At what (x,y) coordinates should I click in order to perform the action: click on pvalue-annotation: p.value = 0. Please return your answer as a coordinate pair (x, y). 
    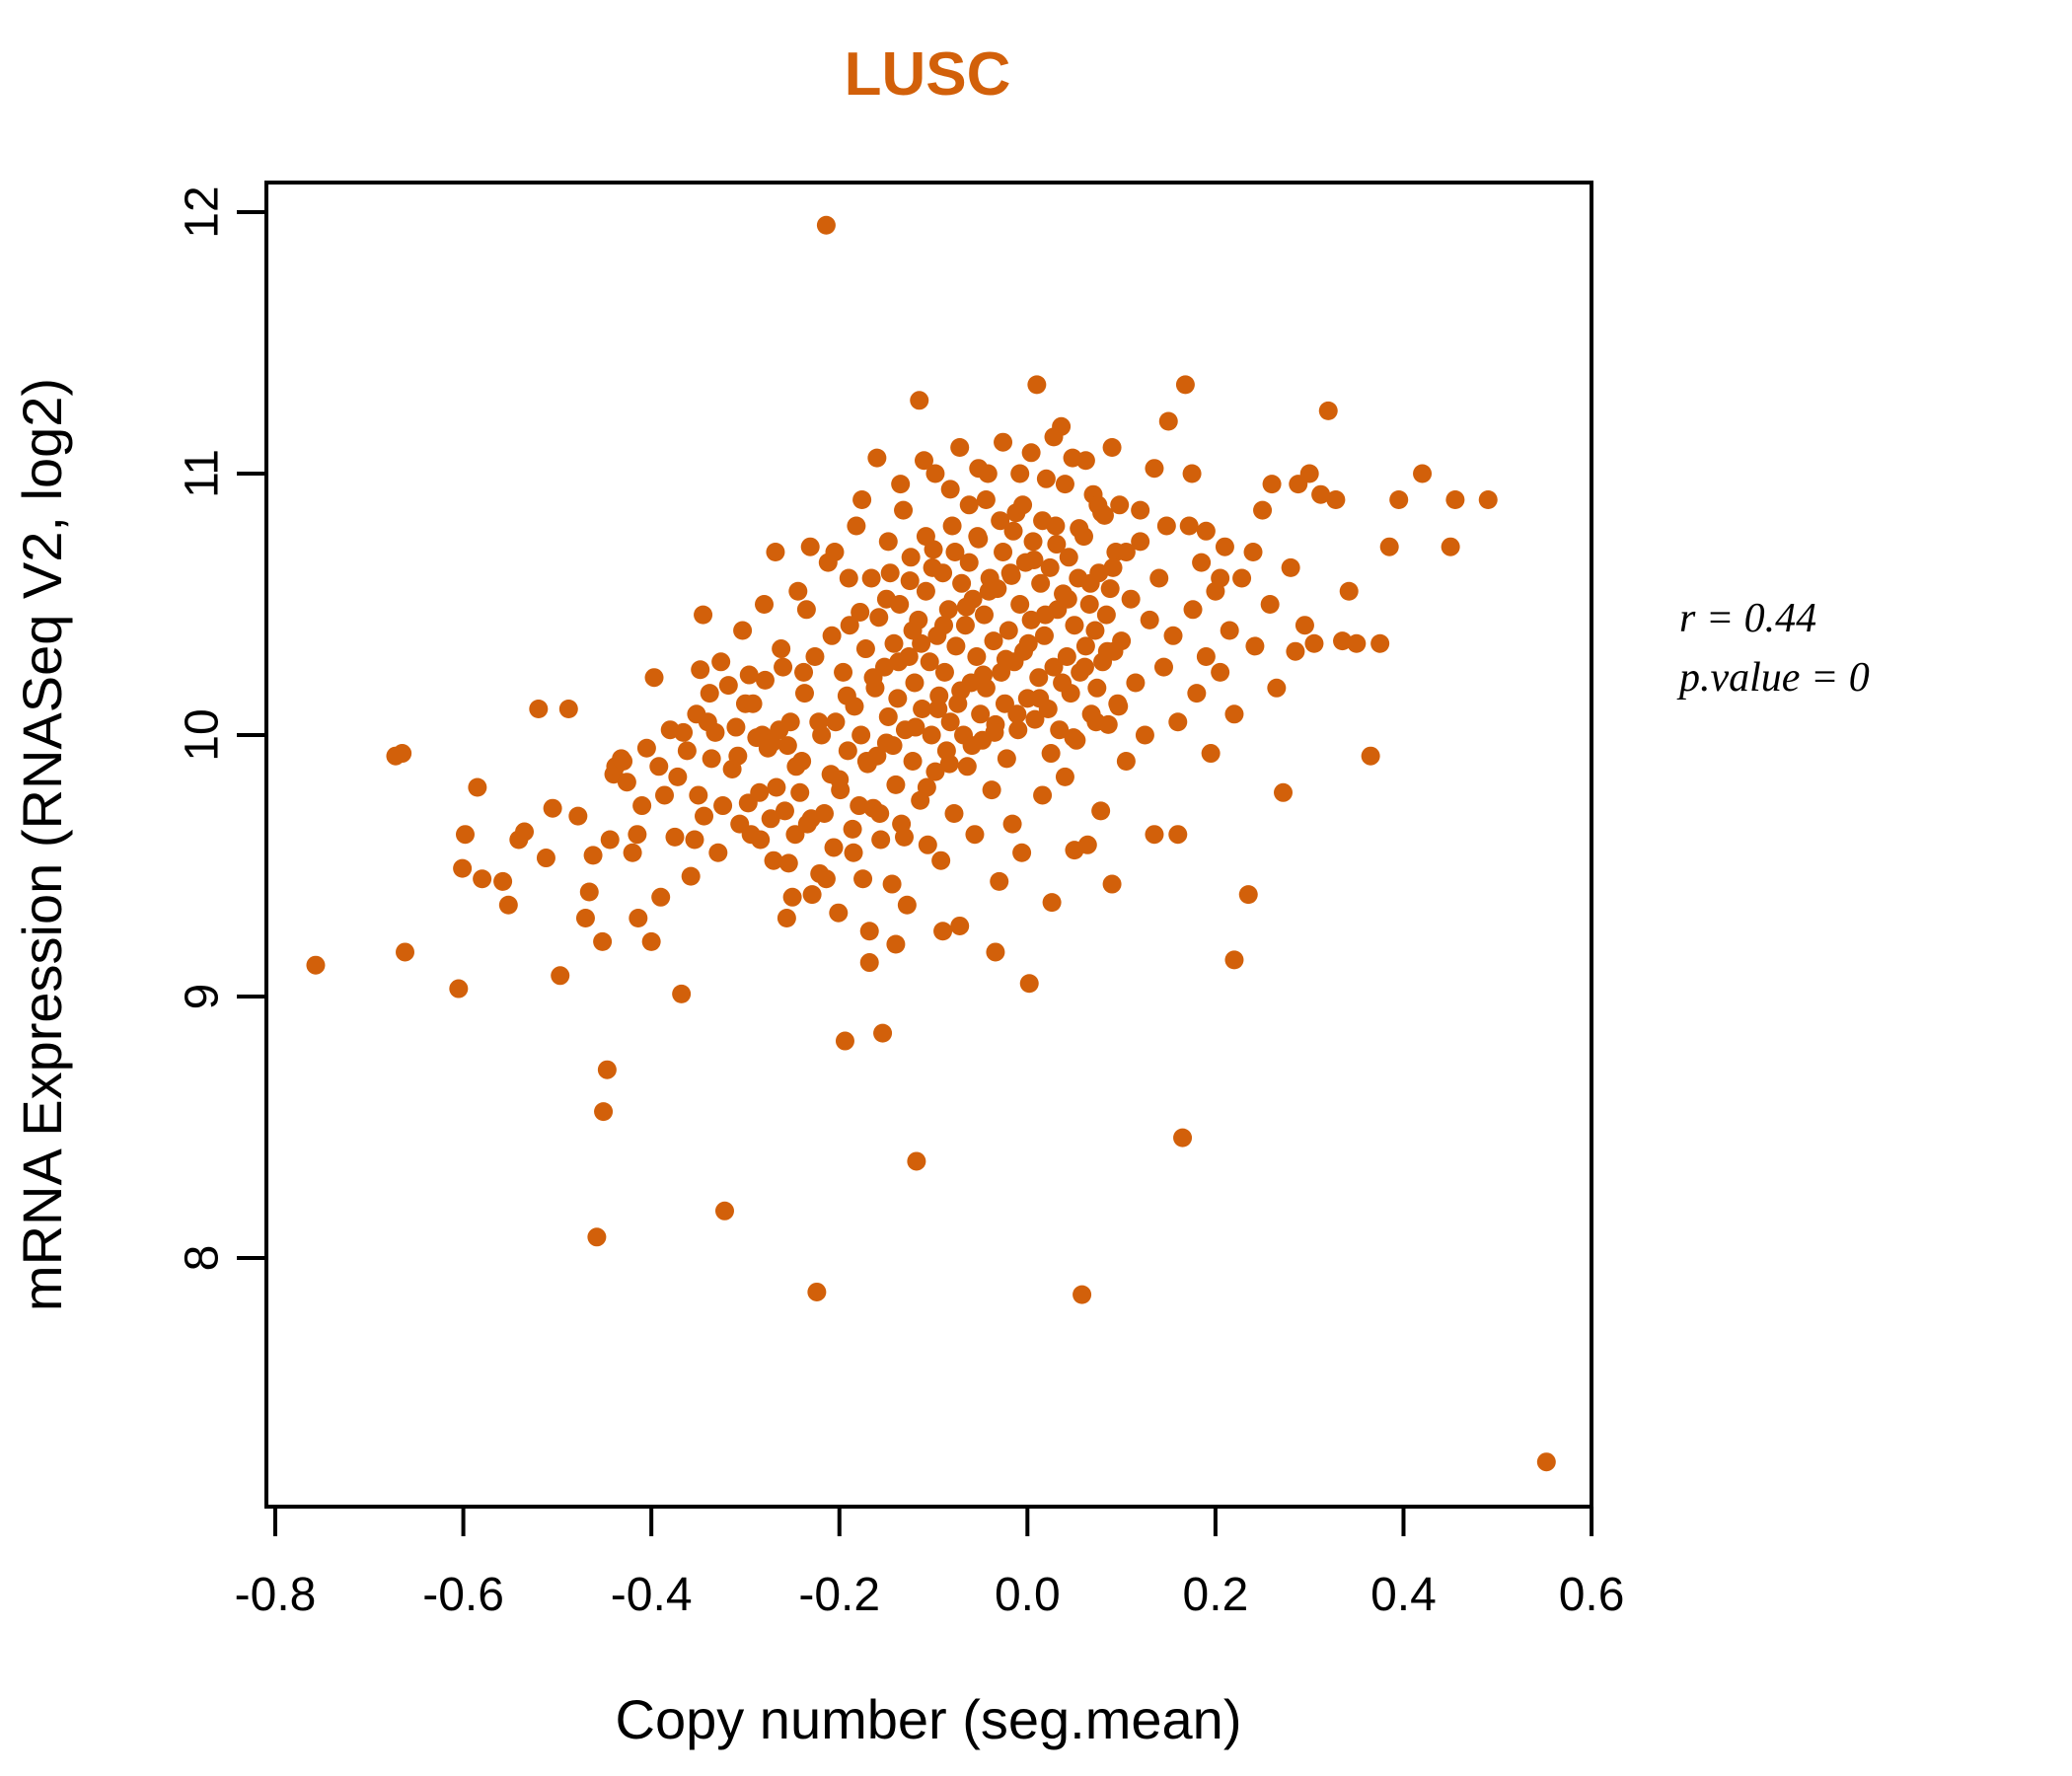
    Looking at the image, I should click on (1773, 678).